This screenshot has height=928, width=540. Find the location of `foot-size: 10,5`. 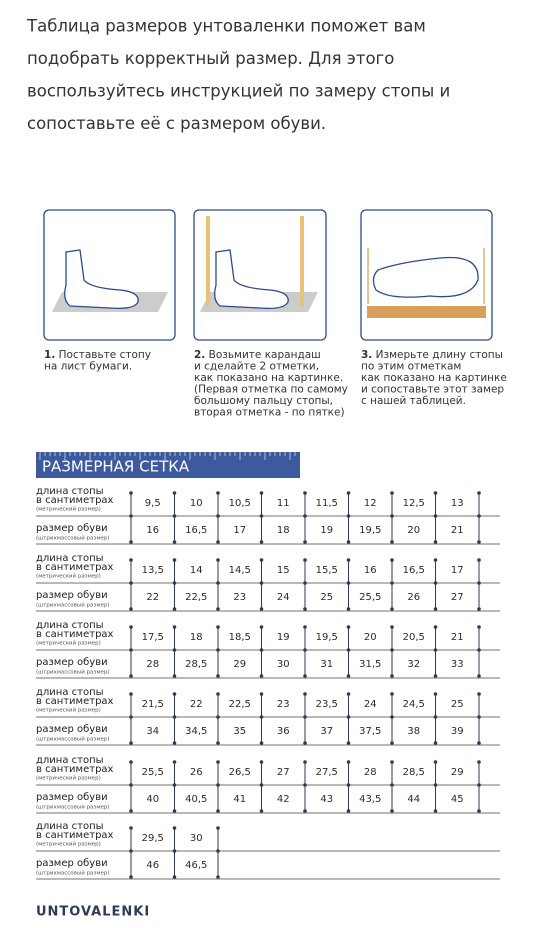

foot-size: 10,5 is located at coordinates (240, 503).